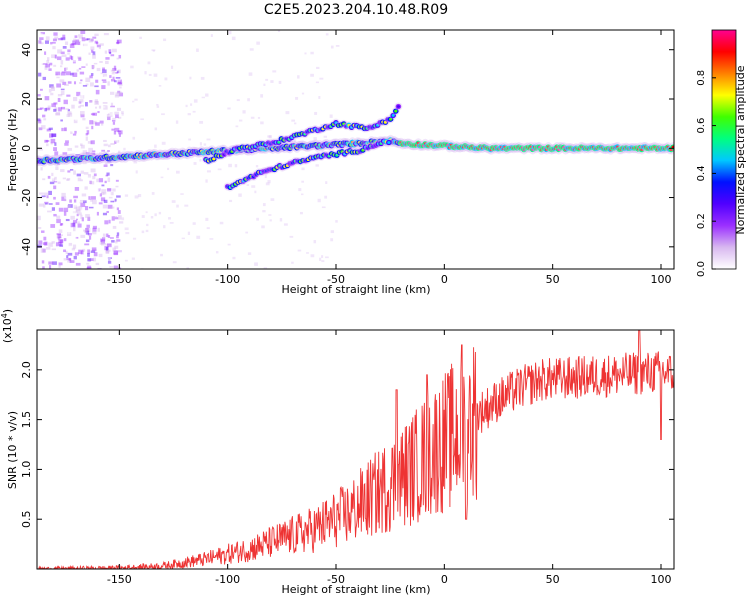 The image size is (750, 600). I want to click on colorbar-gradient, so click(724, 149).